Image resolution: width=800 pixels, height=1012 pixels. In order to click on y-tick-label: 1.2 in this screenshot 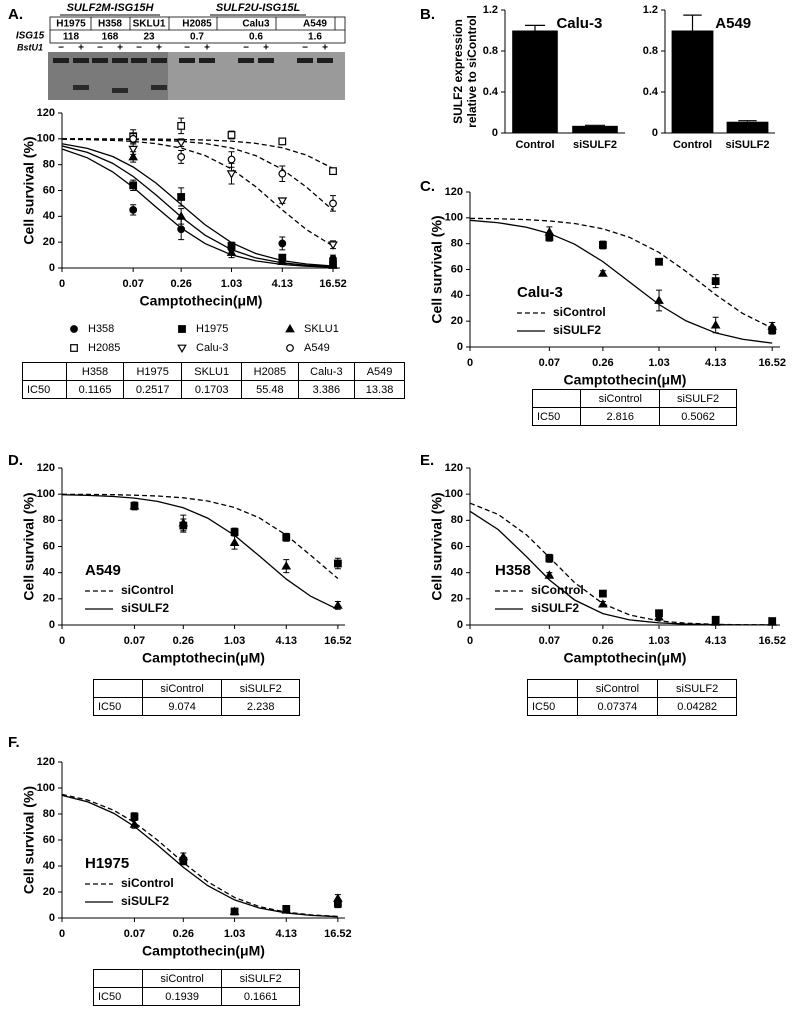, I will do `click(650, 10)`.